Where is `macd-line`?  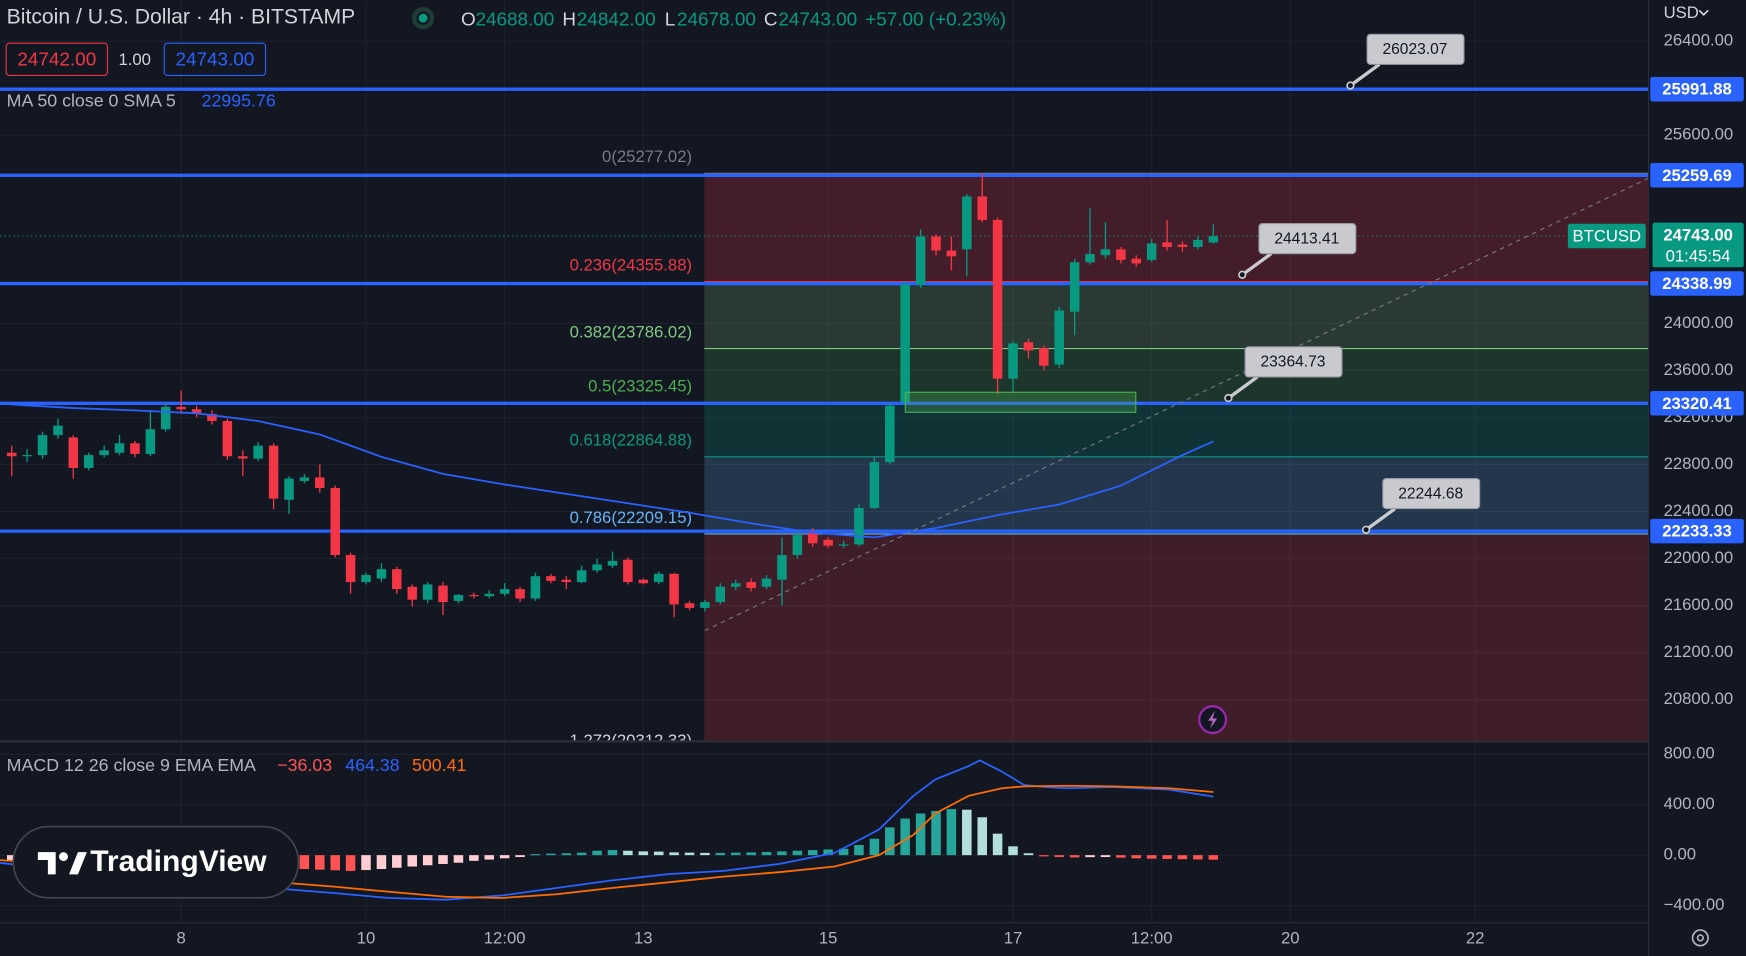 macd-line is located at coordinates (607, 830).